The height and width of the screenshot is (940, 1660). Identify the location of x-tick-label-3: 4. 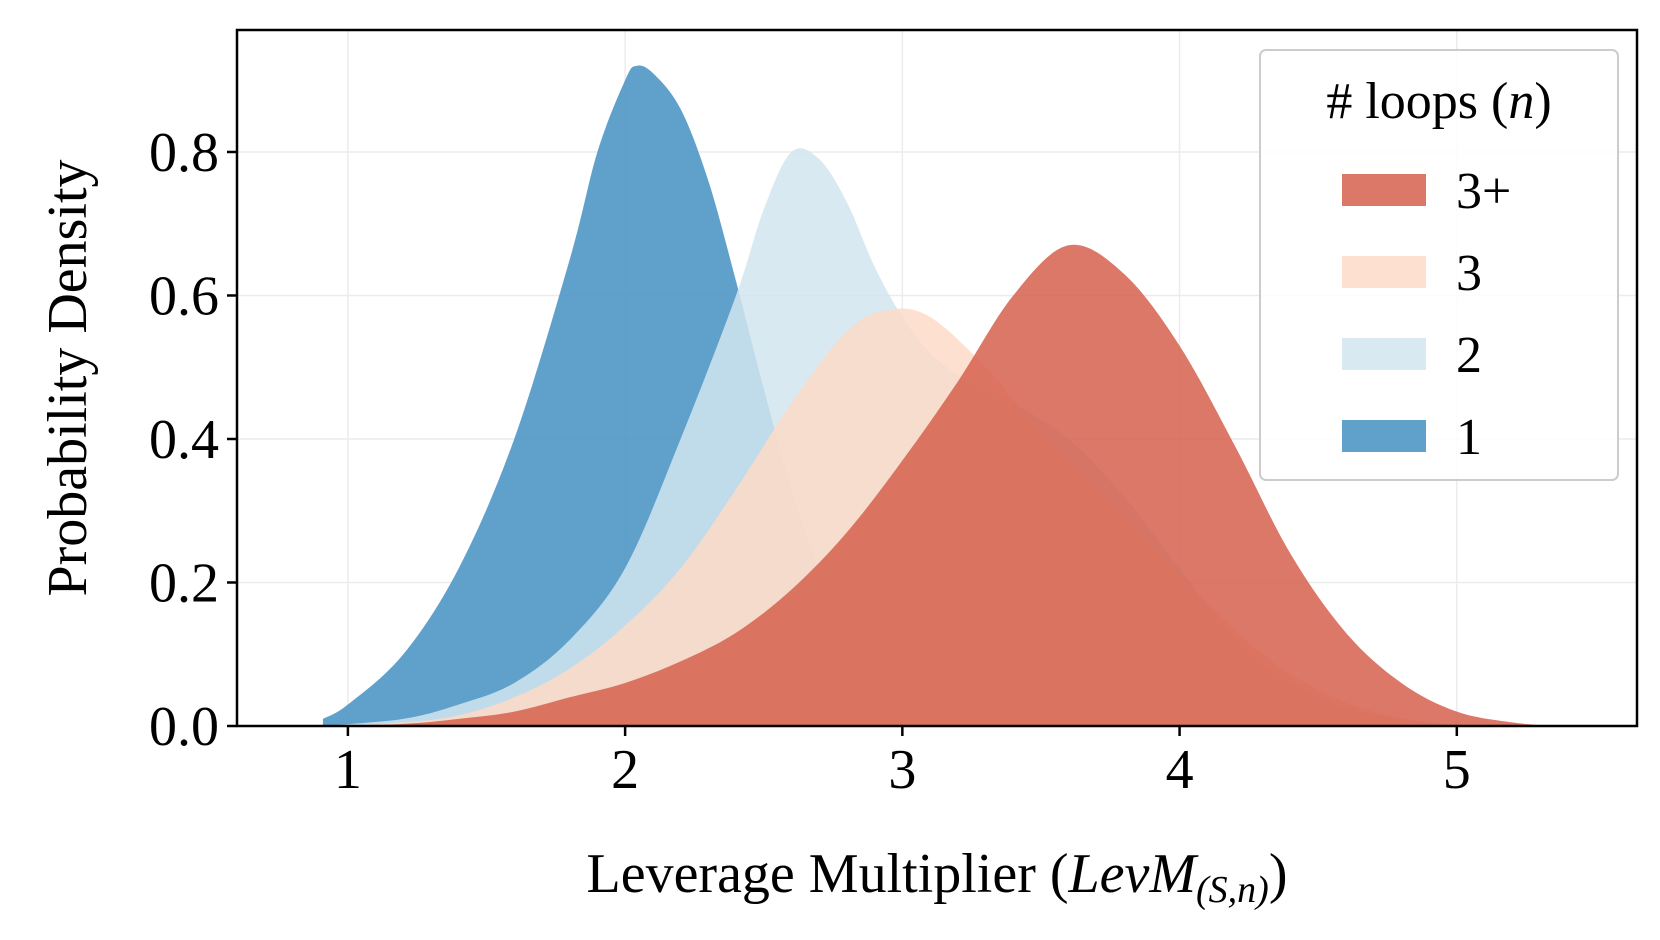
(1180, 770).